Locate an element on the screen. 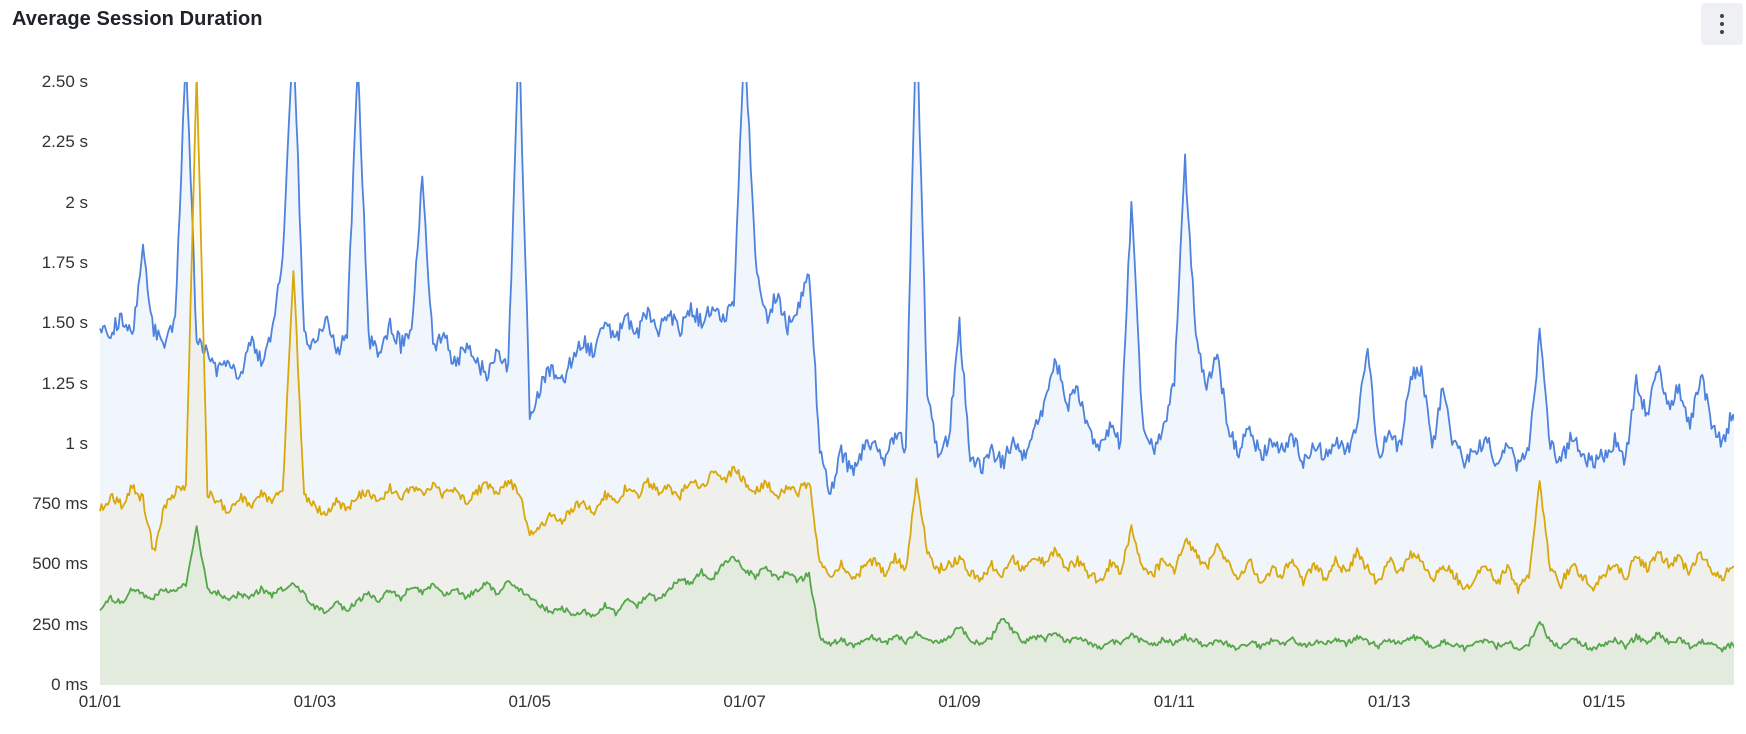 Image resolution: width=1746 pixels, height=734 pixels. panel-header: Average Session Duration is located at coordinates (873, 23).